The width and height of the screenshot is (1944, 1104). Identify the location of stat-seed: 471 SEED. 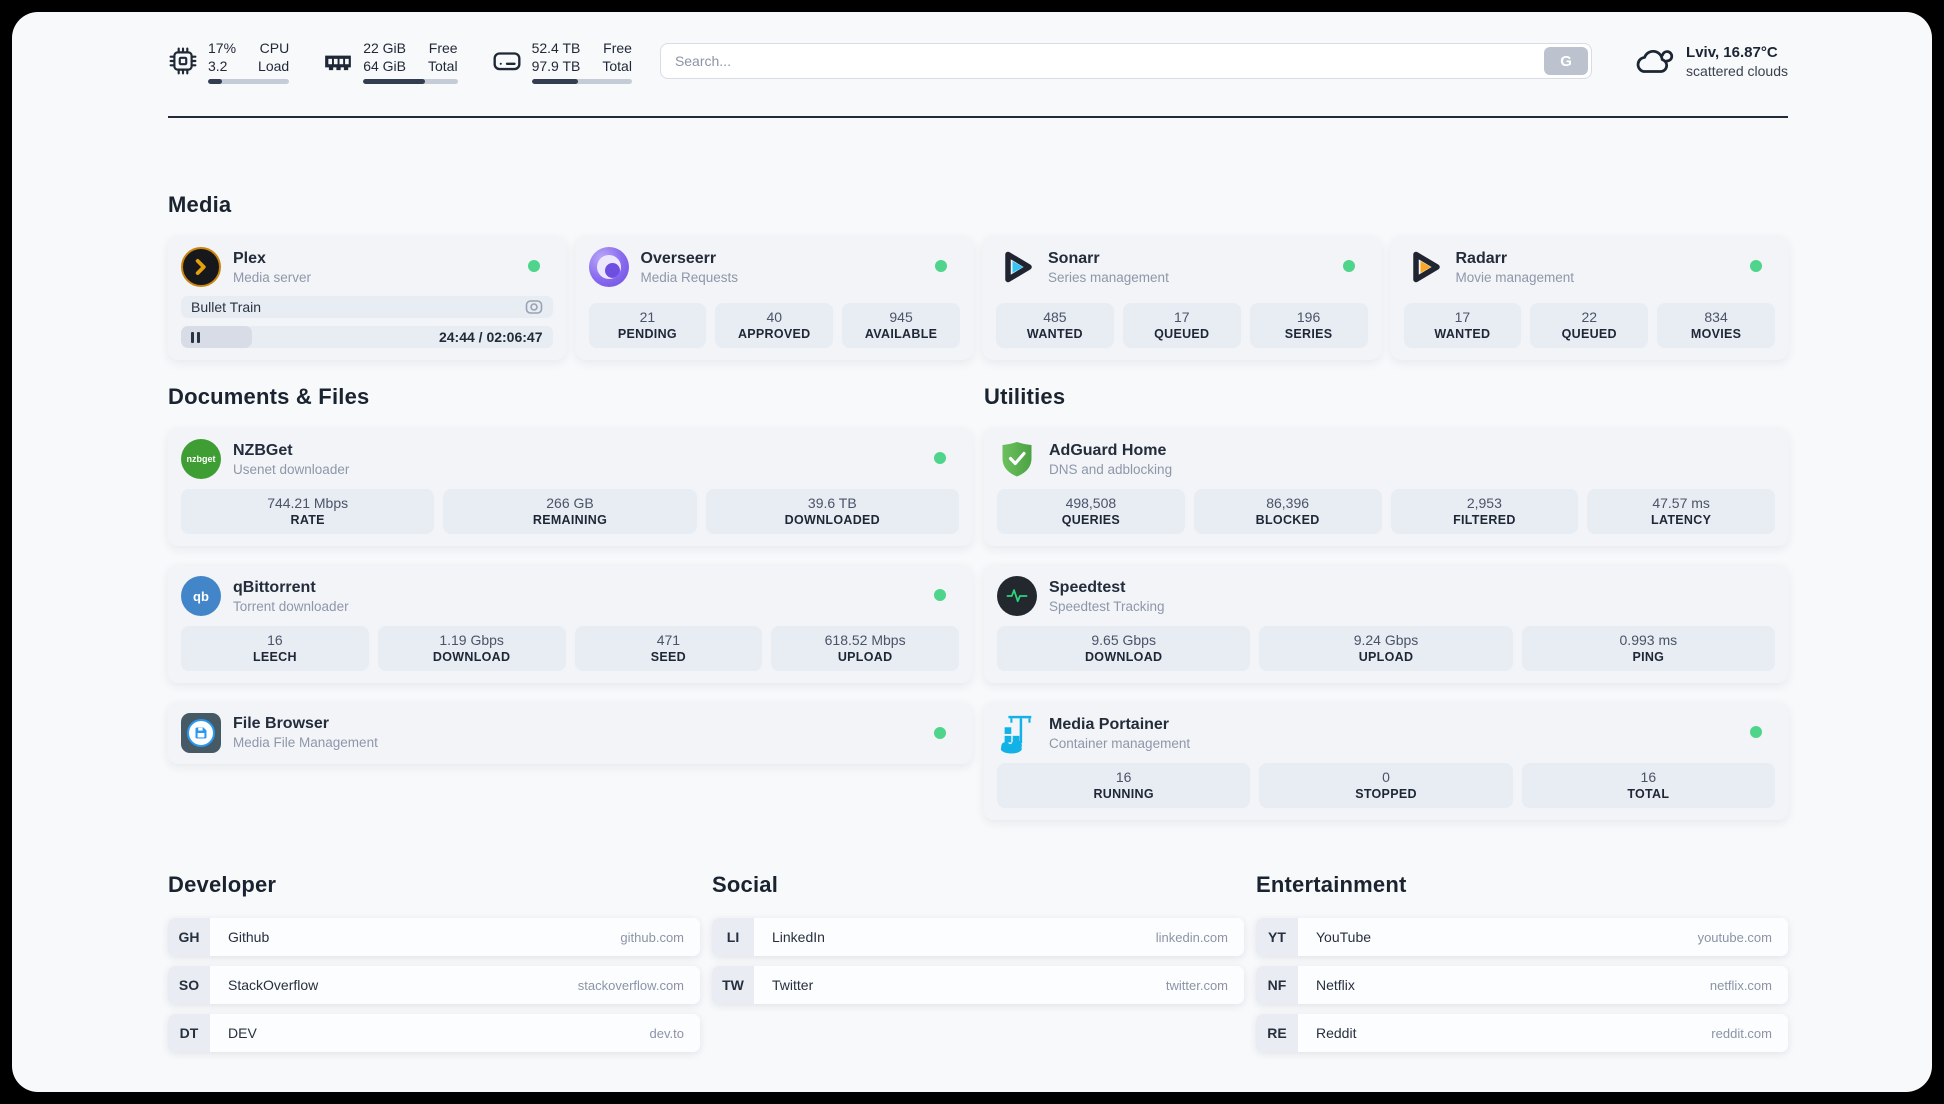
(668, 648).